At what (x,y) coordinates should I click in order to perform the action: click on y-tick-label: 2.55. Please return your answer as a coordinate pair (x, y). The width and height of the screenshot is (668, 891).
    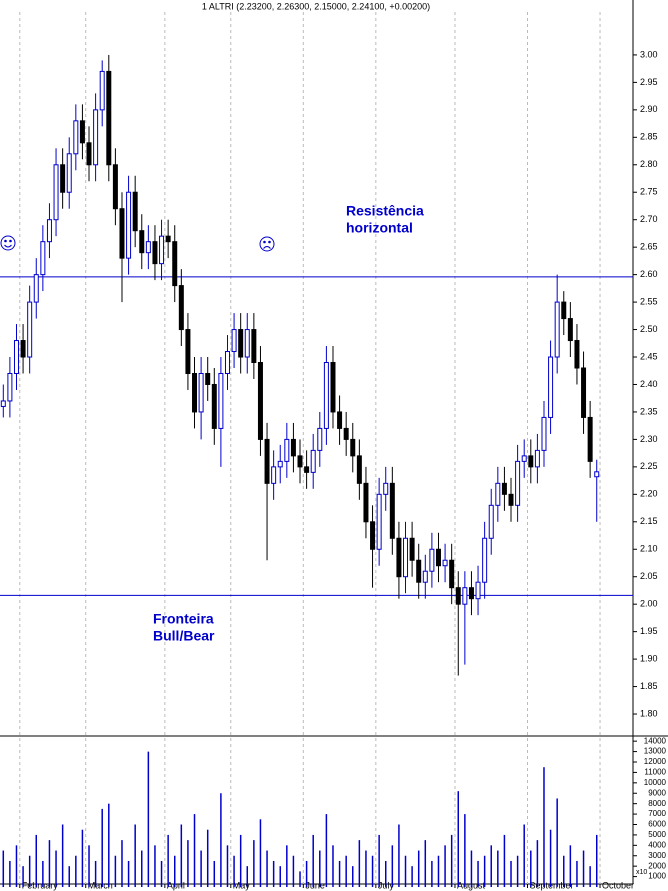
    Looking at the image, I should click on (649, 301).